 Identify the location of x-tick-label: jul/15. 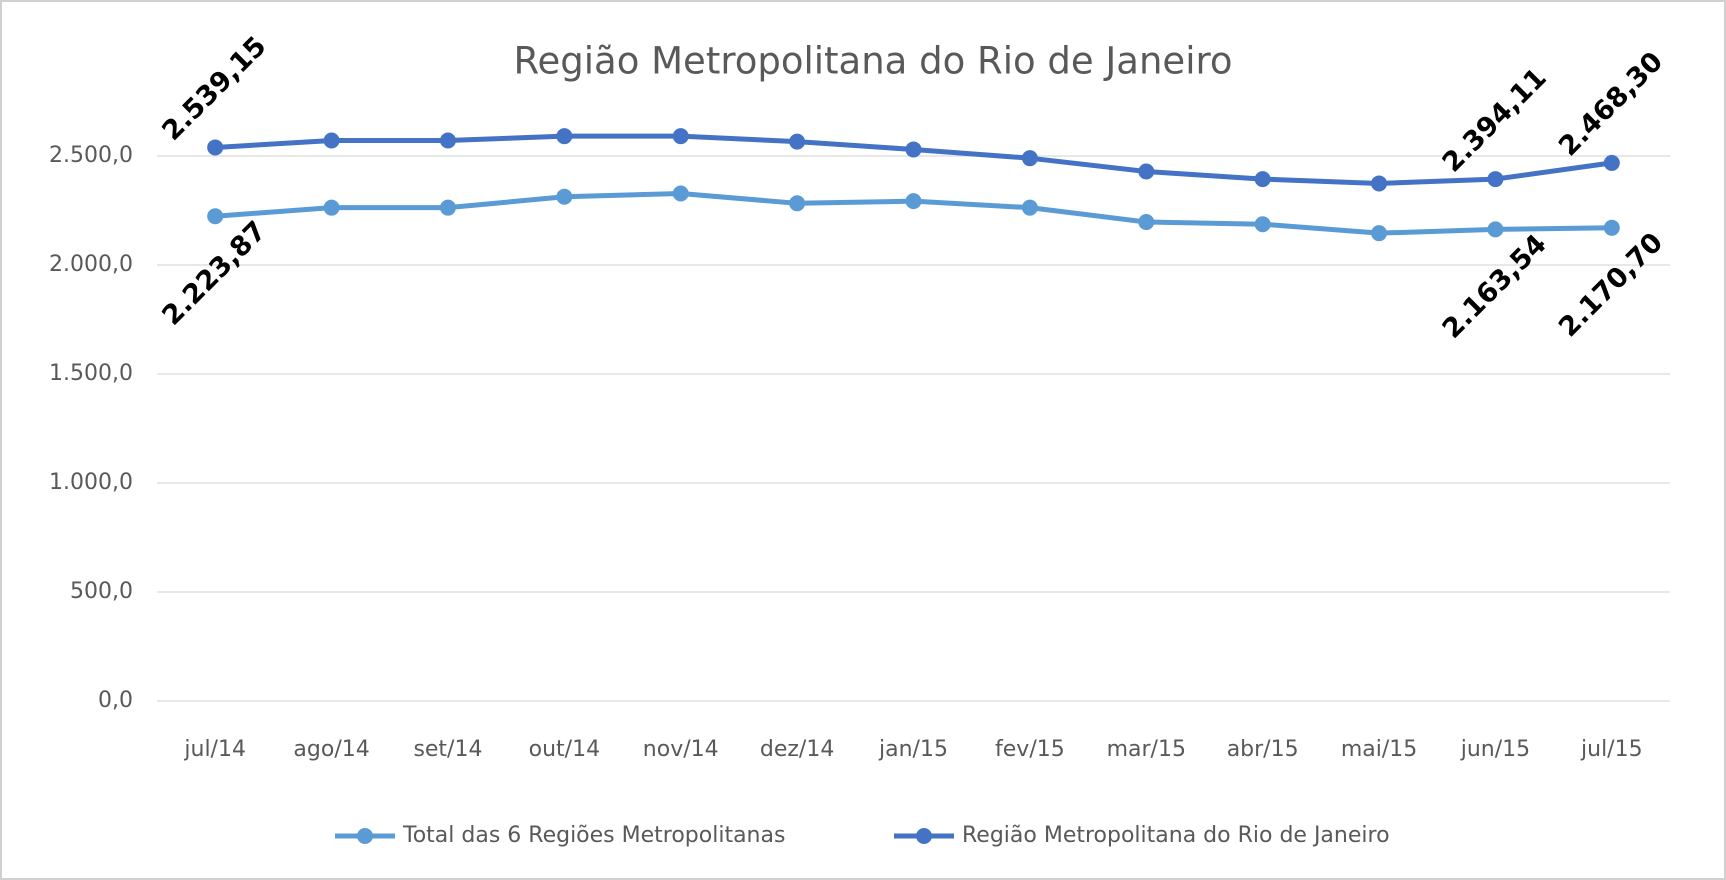
(1611, 749).